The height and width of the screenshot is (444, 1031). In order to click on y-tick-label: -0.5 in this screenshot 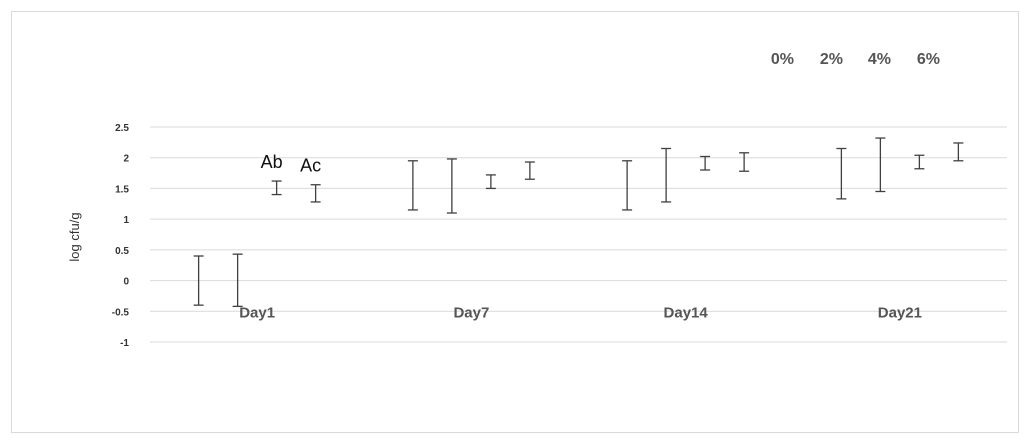, I will do `click(121, 312)`.